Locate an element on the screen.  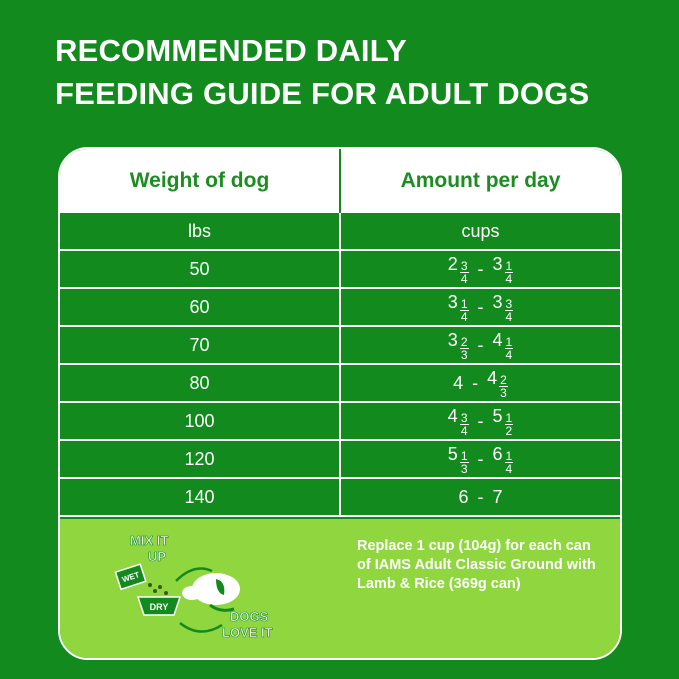
amount: 4 is located at coordinates (458, 383).